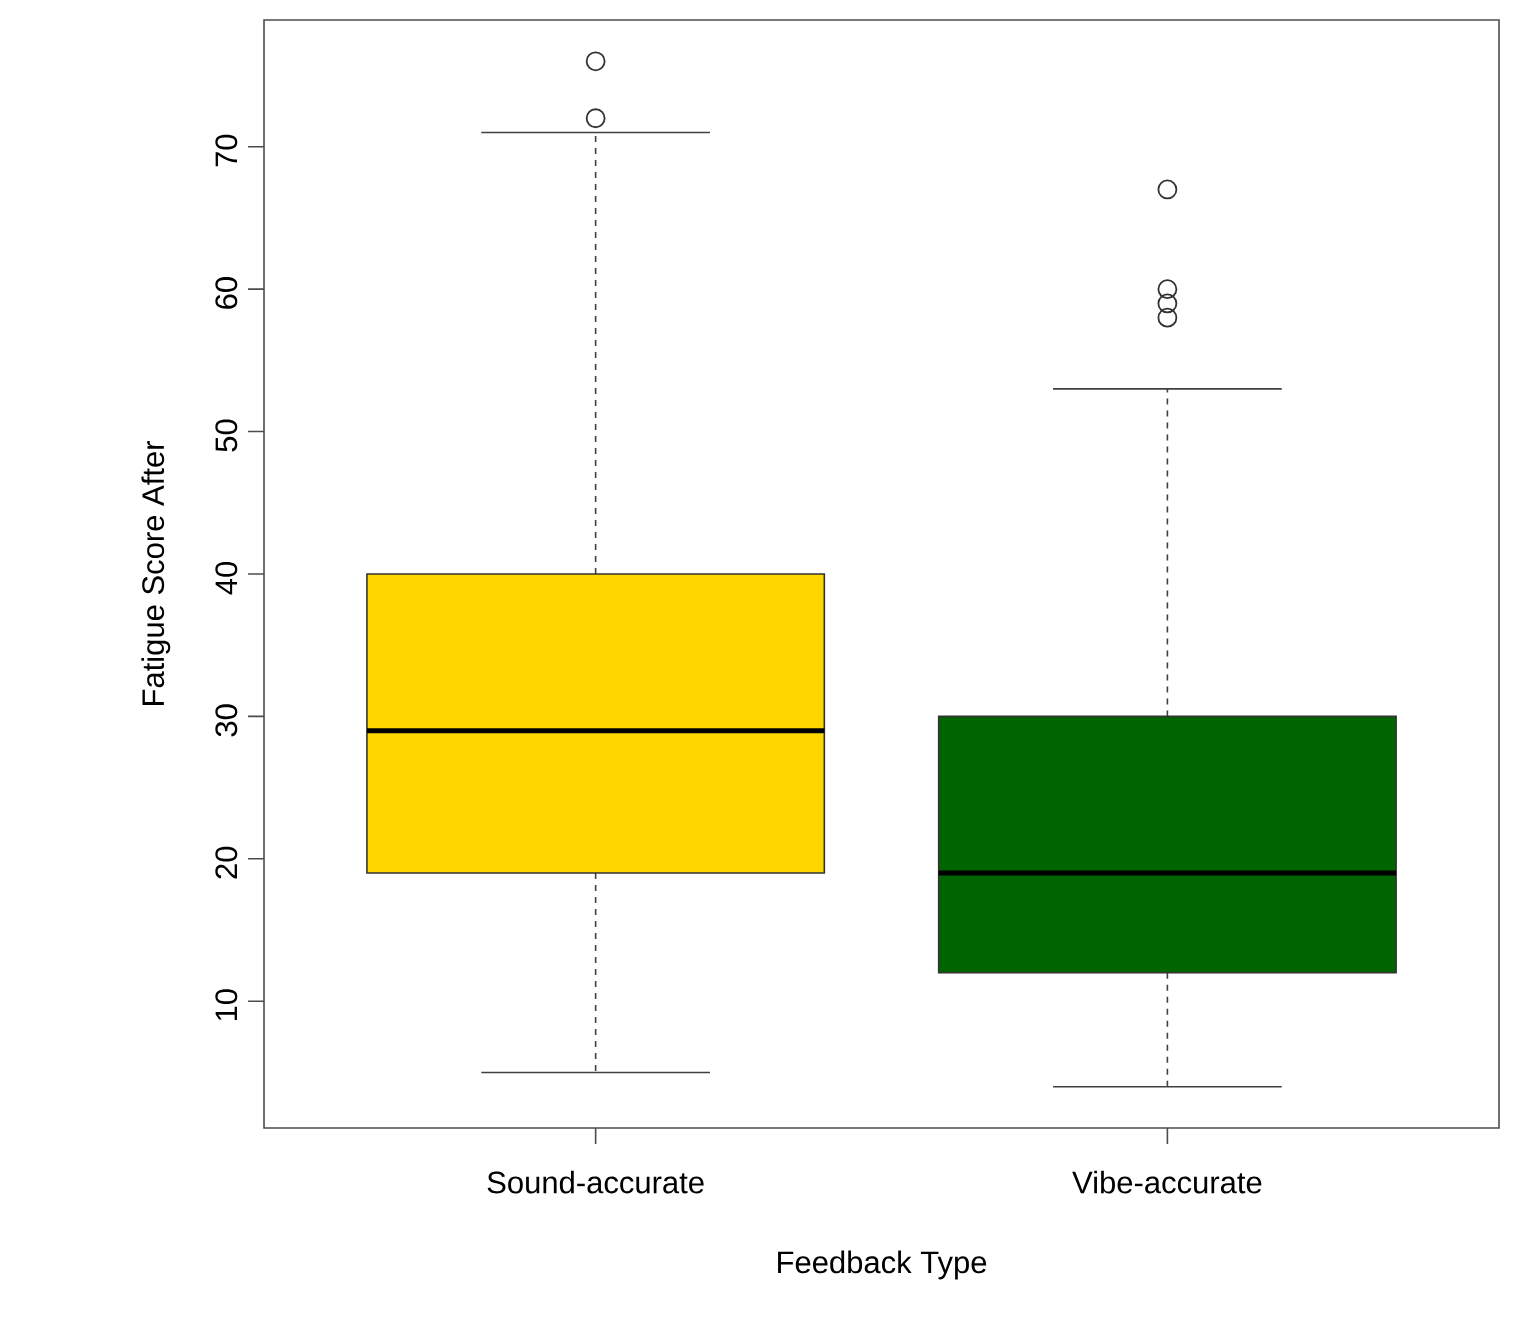 Image resolution: width=1518 pixels, height=1325 pixels. What do you see at coordinates (1167, 1182) in the screenshot?
I see `x-tick-label: Vibe-accurate` at bounding box center [1167, 1182].